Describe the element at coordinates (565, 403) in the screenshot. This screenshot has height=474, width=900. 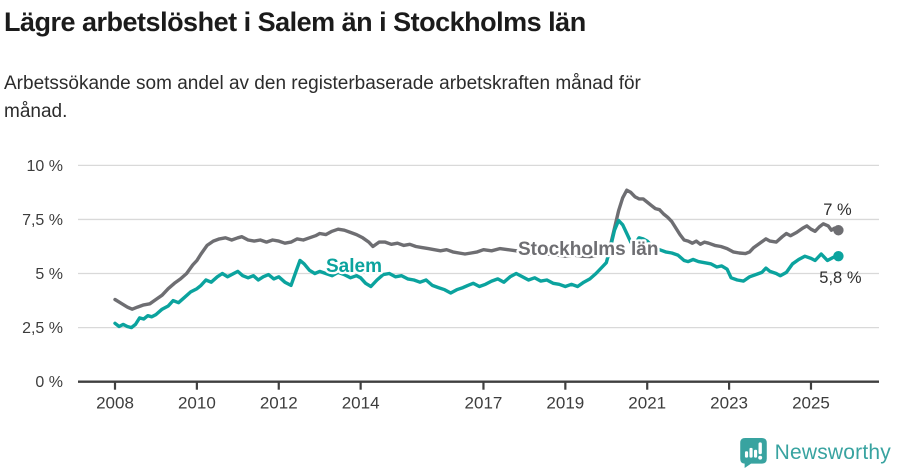
I see `x-tick-label: 2019` at that location.